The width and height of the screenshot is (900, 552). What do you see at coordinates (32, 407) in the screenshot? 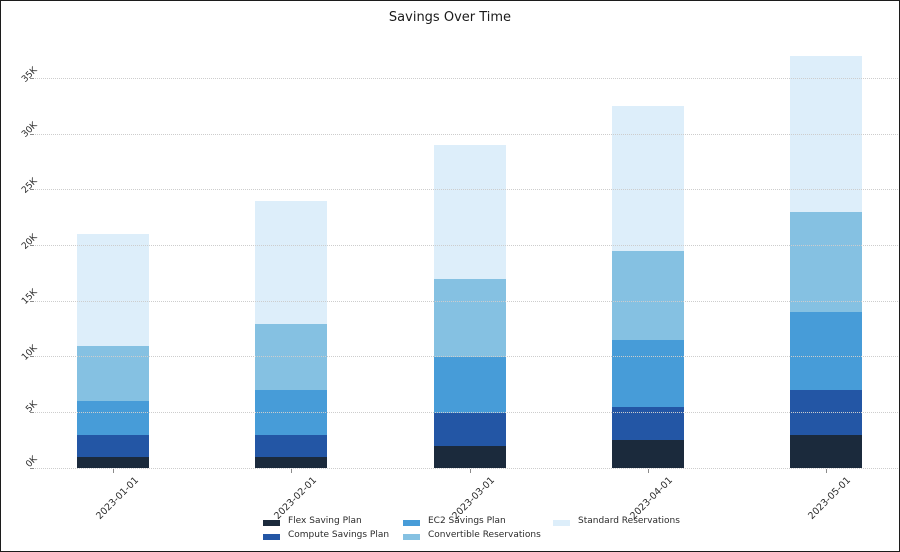
I see `y-axis-tick-label: 5K` at bounding box center [32, 407].